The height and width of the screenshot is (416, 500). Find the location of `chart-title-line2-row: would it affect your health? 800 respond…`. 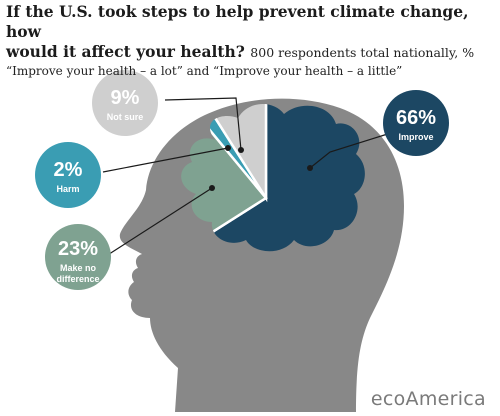

chart-title-line2-row: would it affect your health? 800 respond… is located at coordinates (251, 52).